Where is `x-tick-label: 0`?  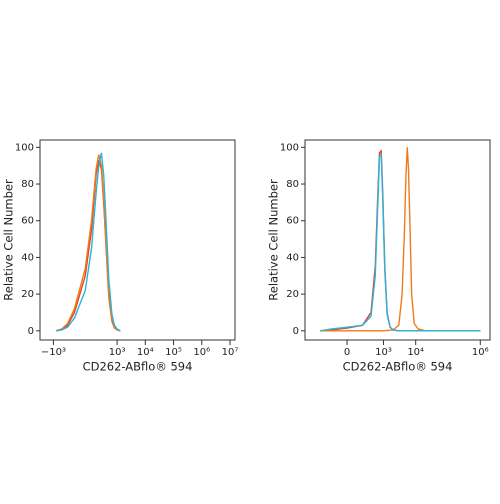 x-tick-label: 0 is located at coordinates (347, 352).